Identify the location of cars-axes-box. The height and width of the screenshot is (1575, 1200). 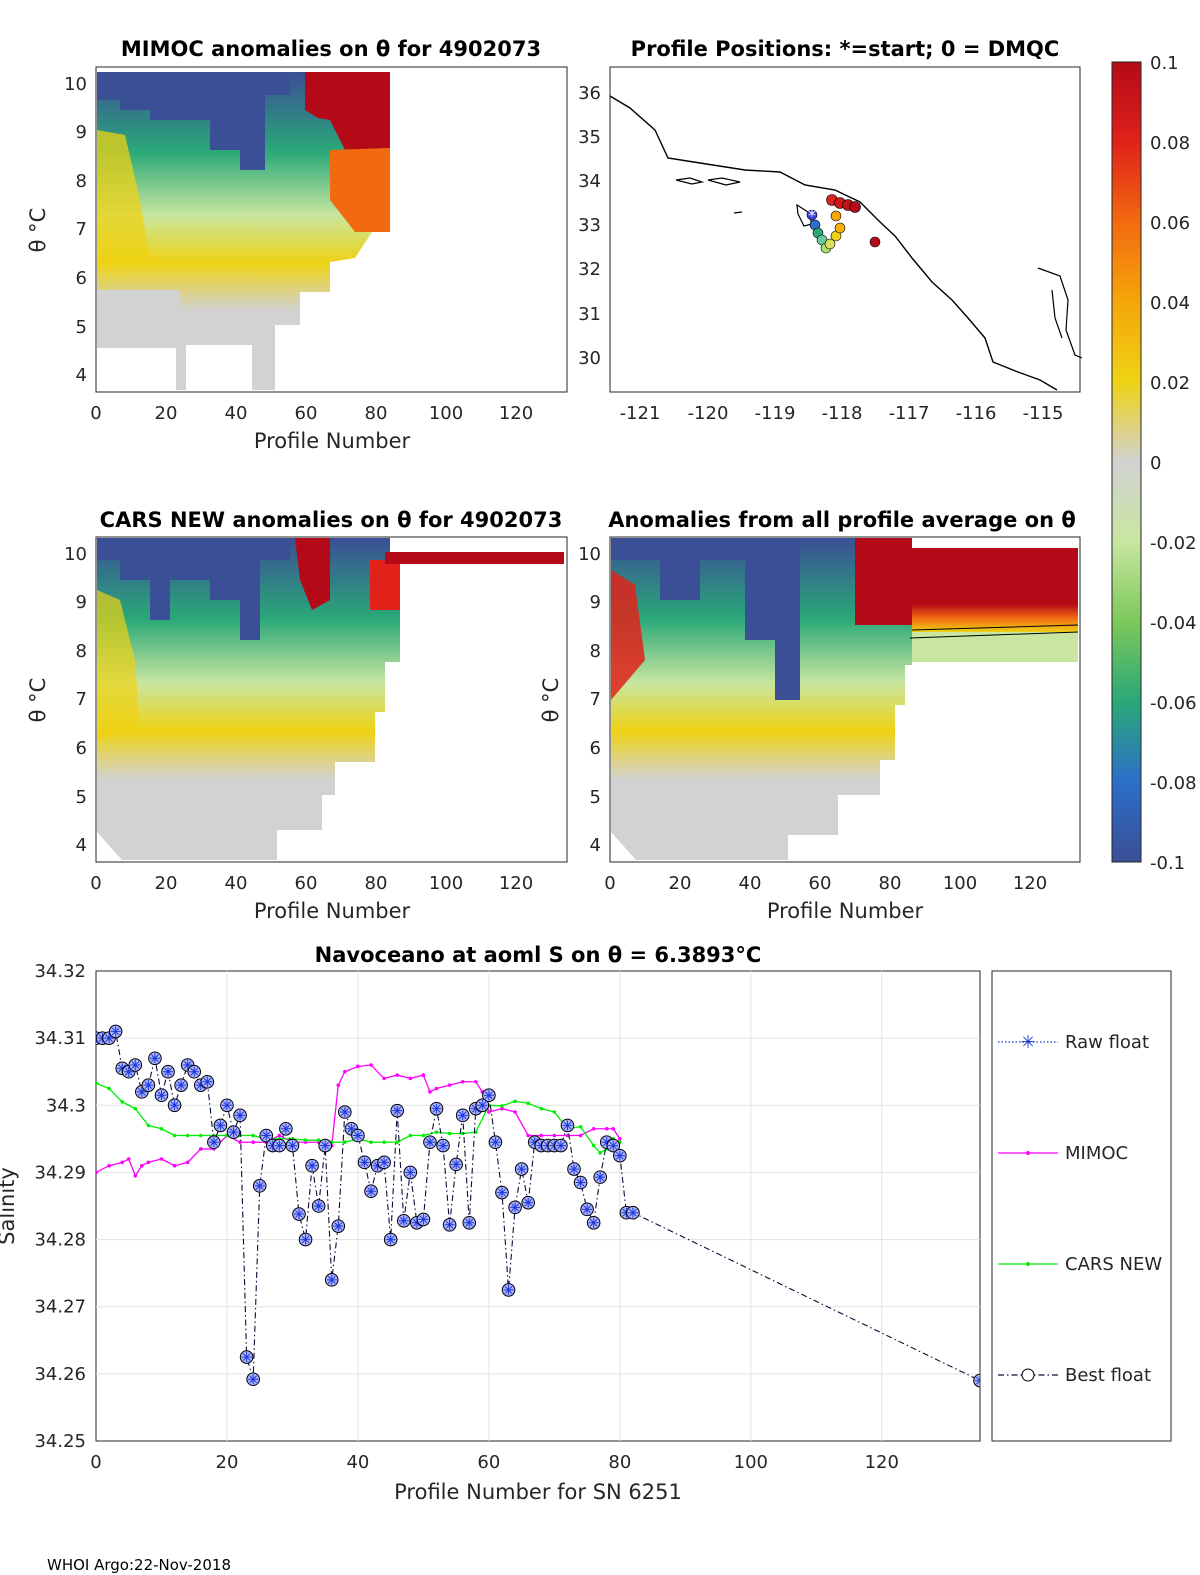
(331, 699).